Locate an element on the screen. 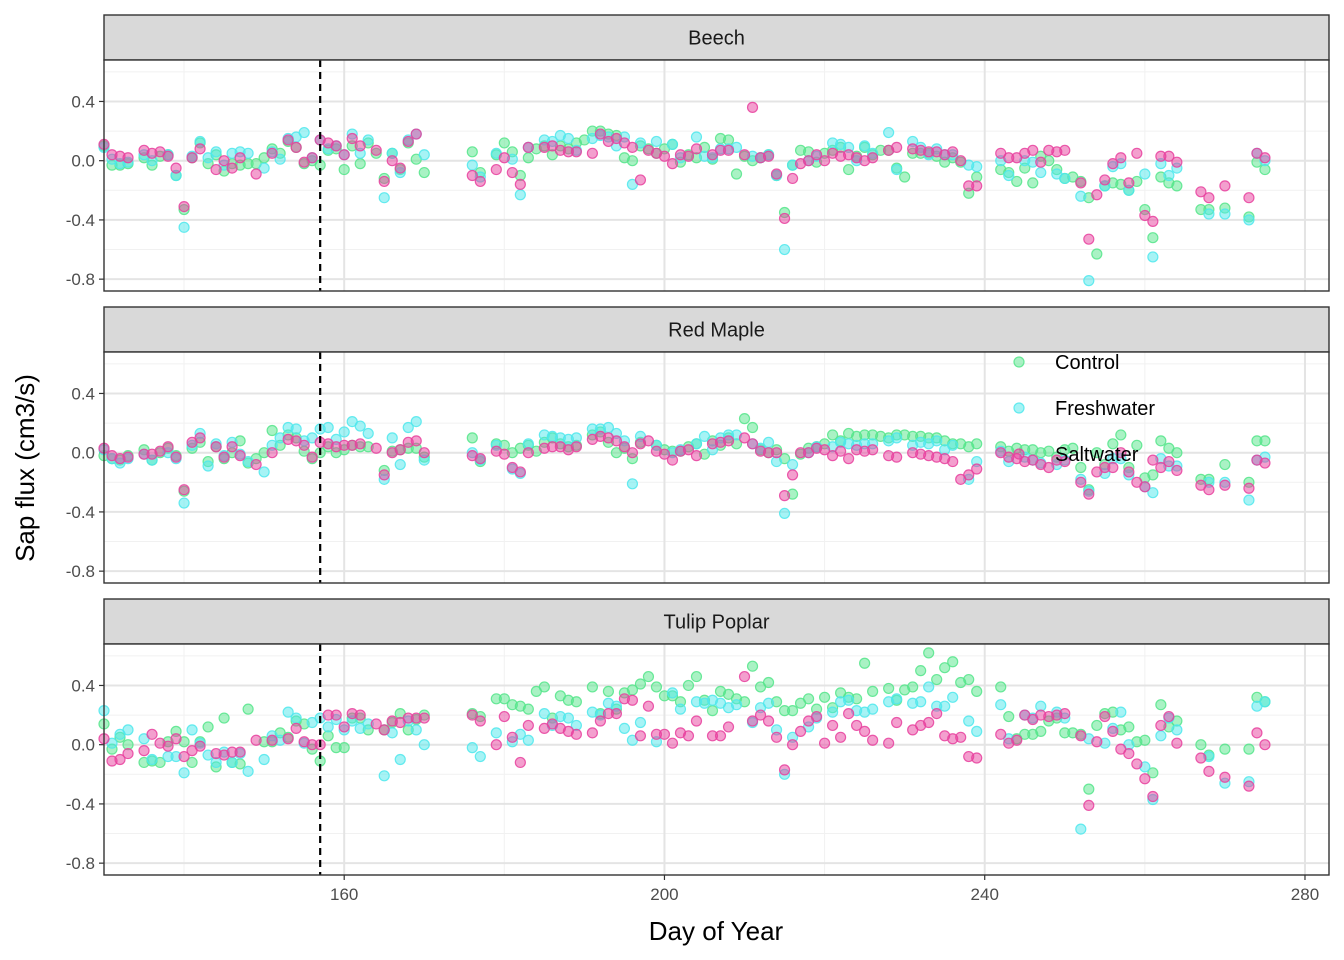  y-tick-label: -0.4 is located at coordinates (80, 220).